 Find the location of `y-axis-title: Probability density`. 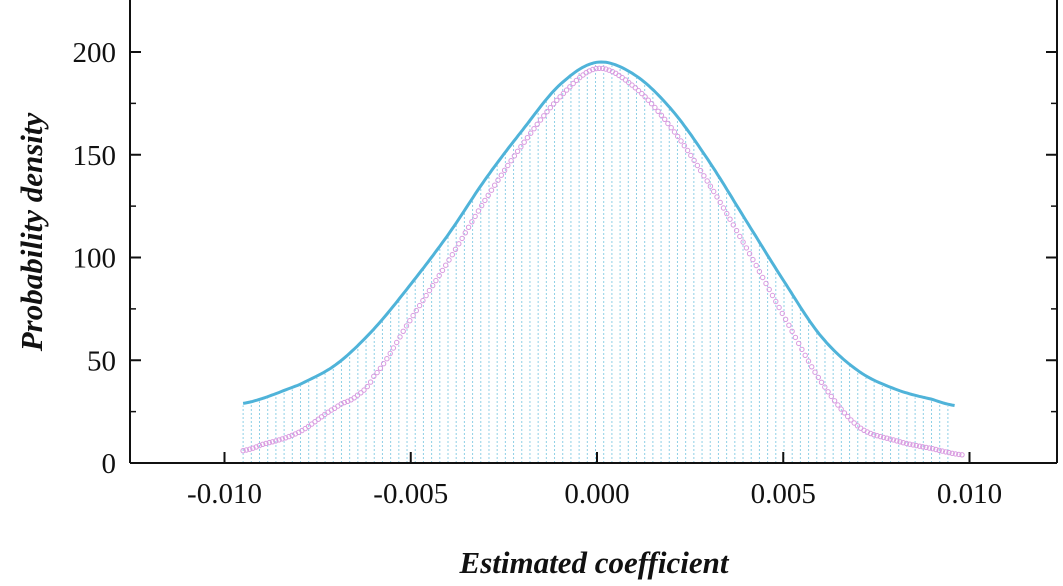

y-axis-title: Probability density is located at coordinates (31, 233).